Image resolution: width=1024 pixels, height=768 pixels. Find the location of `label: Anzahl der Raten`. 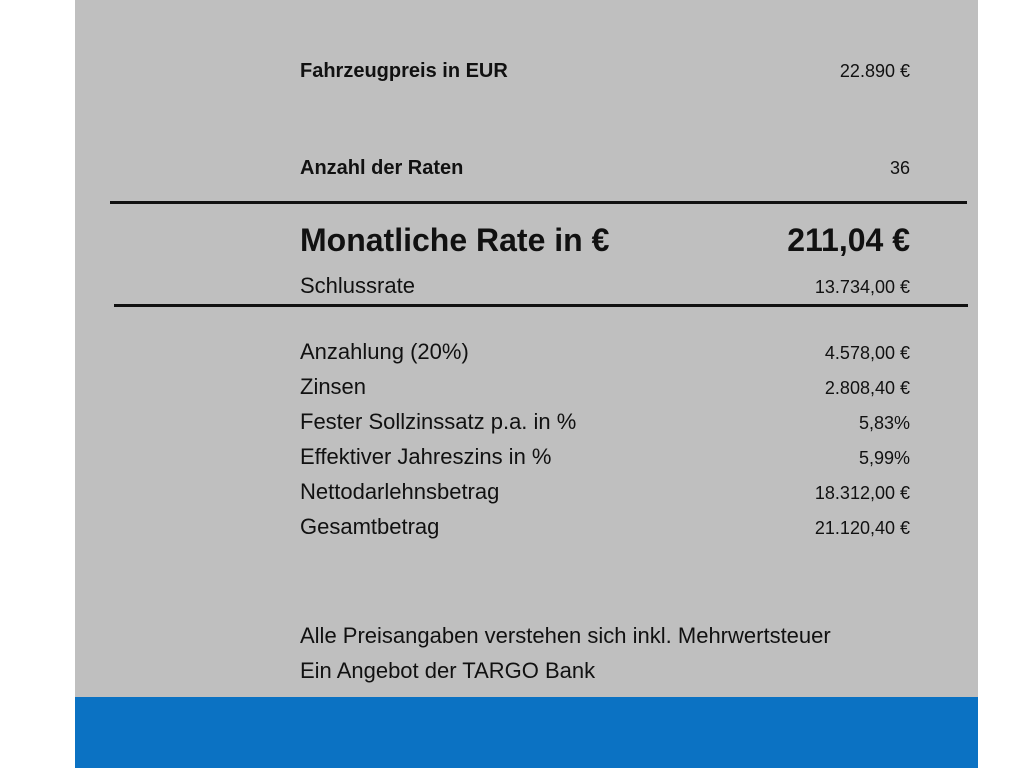

label: Anzahl der Raten is located at coordinates (382, 168).